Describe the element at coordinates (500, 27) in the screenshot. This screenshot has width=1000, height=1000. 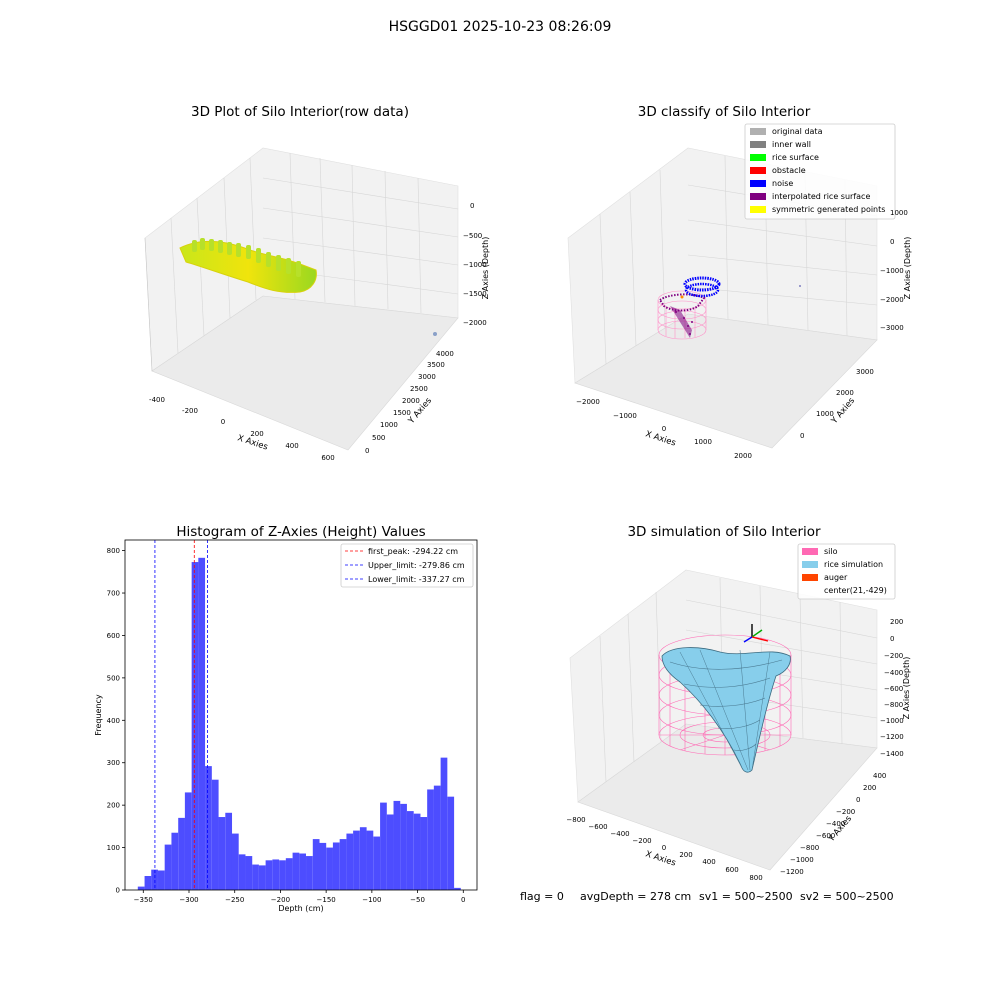
I see `figure-title: HSGGD01 2025-10-23 08:26:09` at that location.